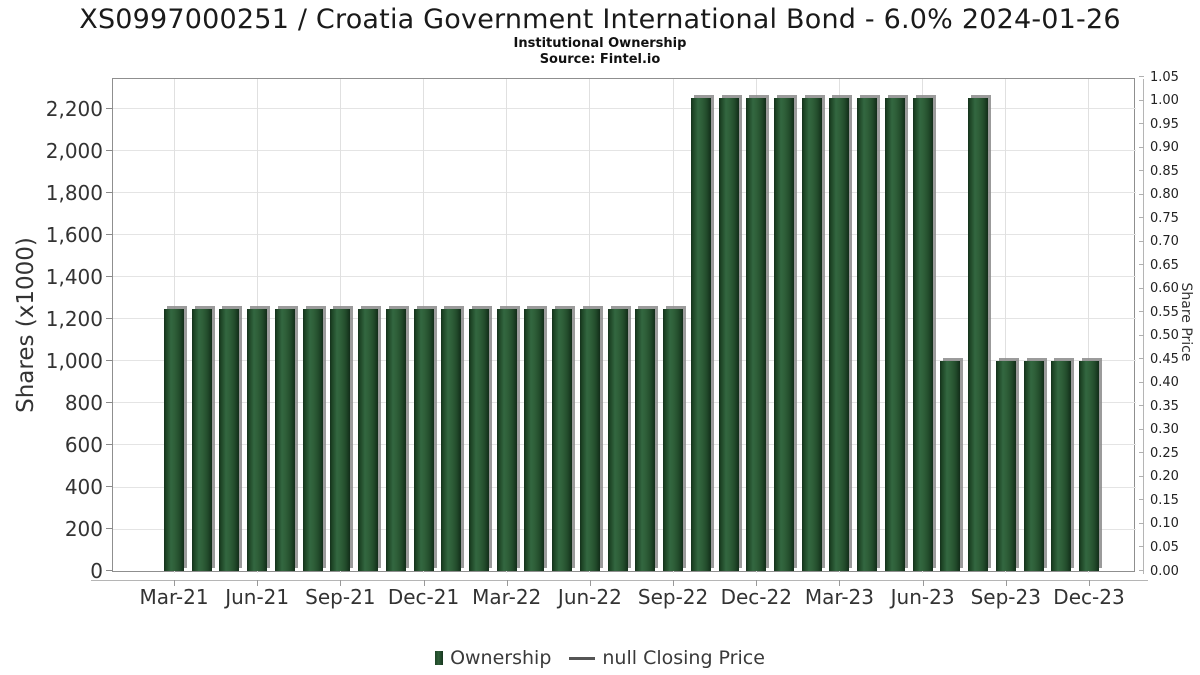 The width and height of the screenshot is (1200, 675). Describe the element at coordinates (74, 276) in the screenshot. I see `left-axis-tick-label: 1,400` at that location.